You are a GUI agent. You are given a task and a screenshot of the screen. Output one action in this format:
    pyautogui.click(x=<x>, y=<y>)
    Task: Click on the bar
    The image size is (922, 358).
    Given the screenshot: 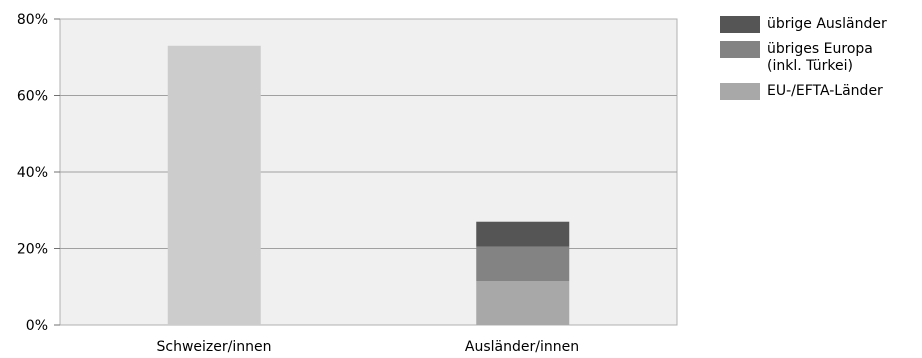 What is the action you would take?
    pyautogui.click(x=214, y=185)
    